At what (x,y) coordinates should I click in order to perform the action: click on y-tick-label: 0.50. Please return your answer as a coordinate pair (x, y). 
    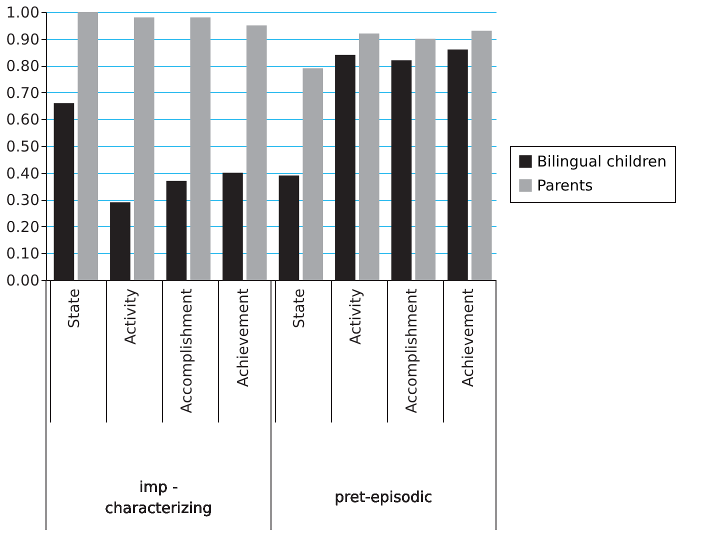
    Looking at the image, I should click on (23, 147).